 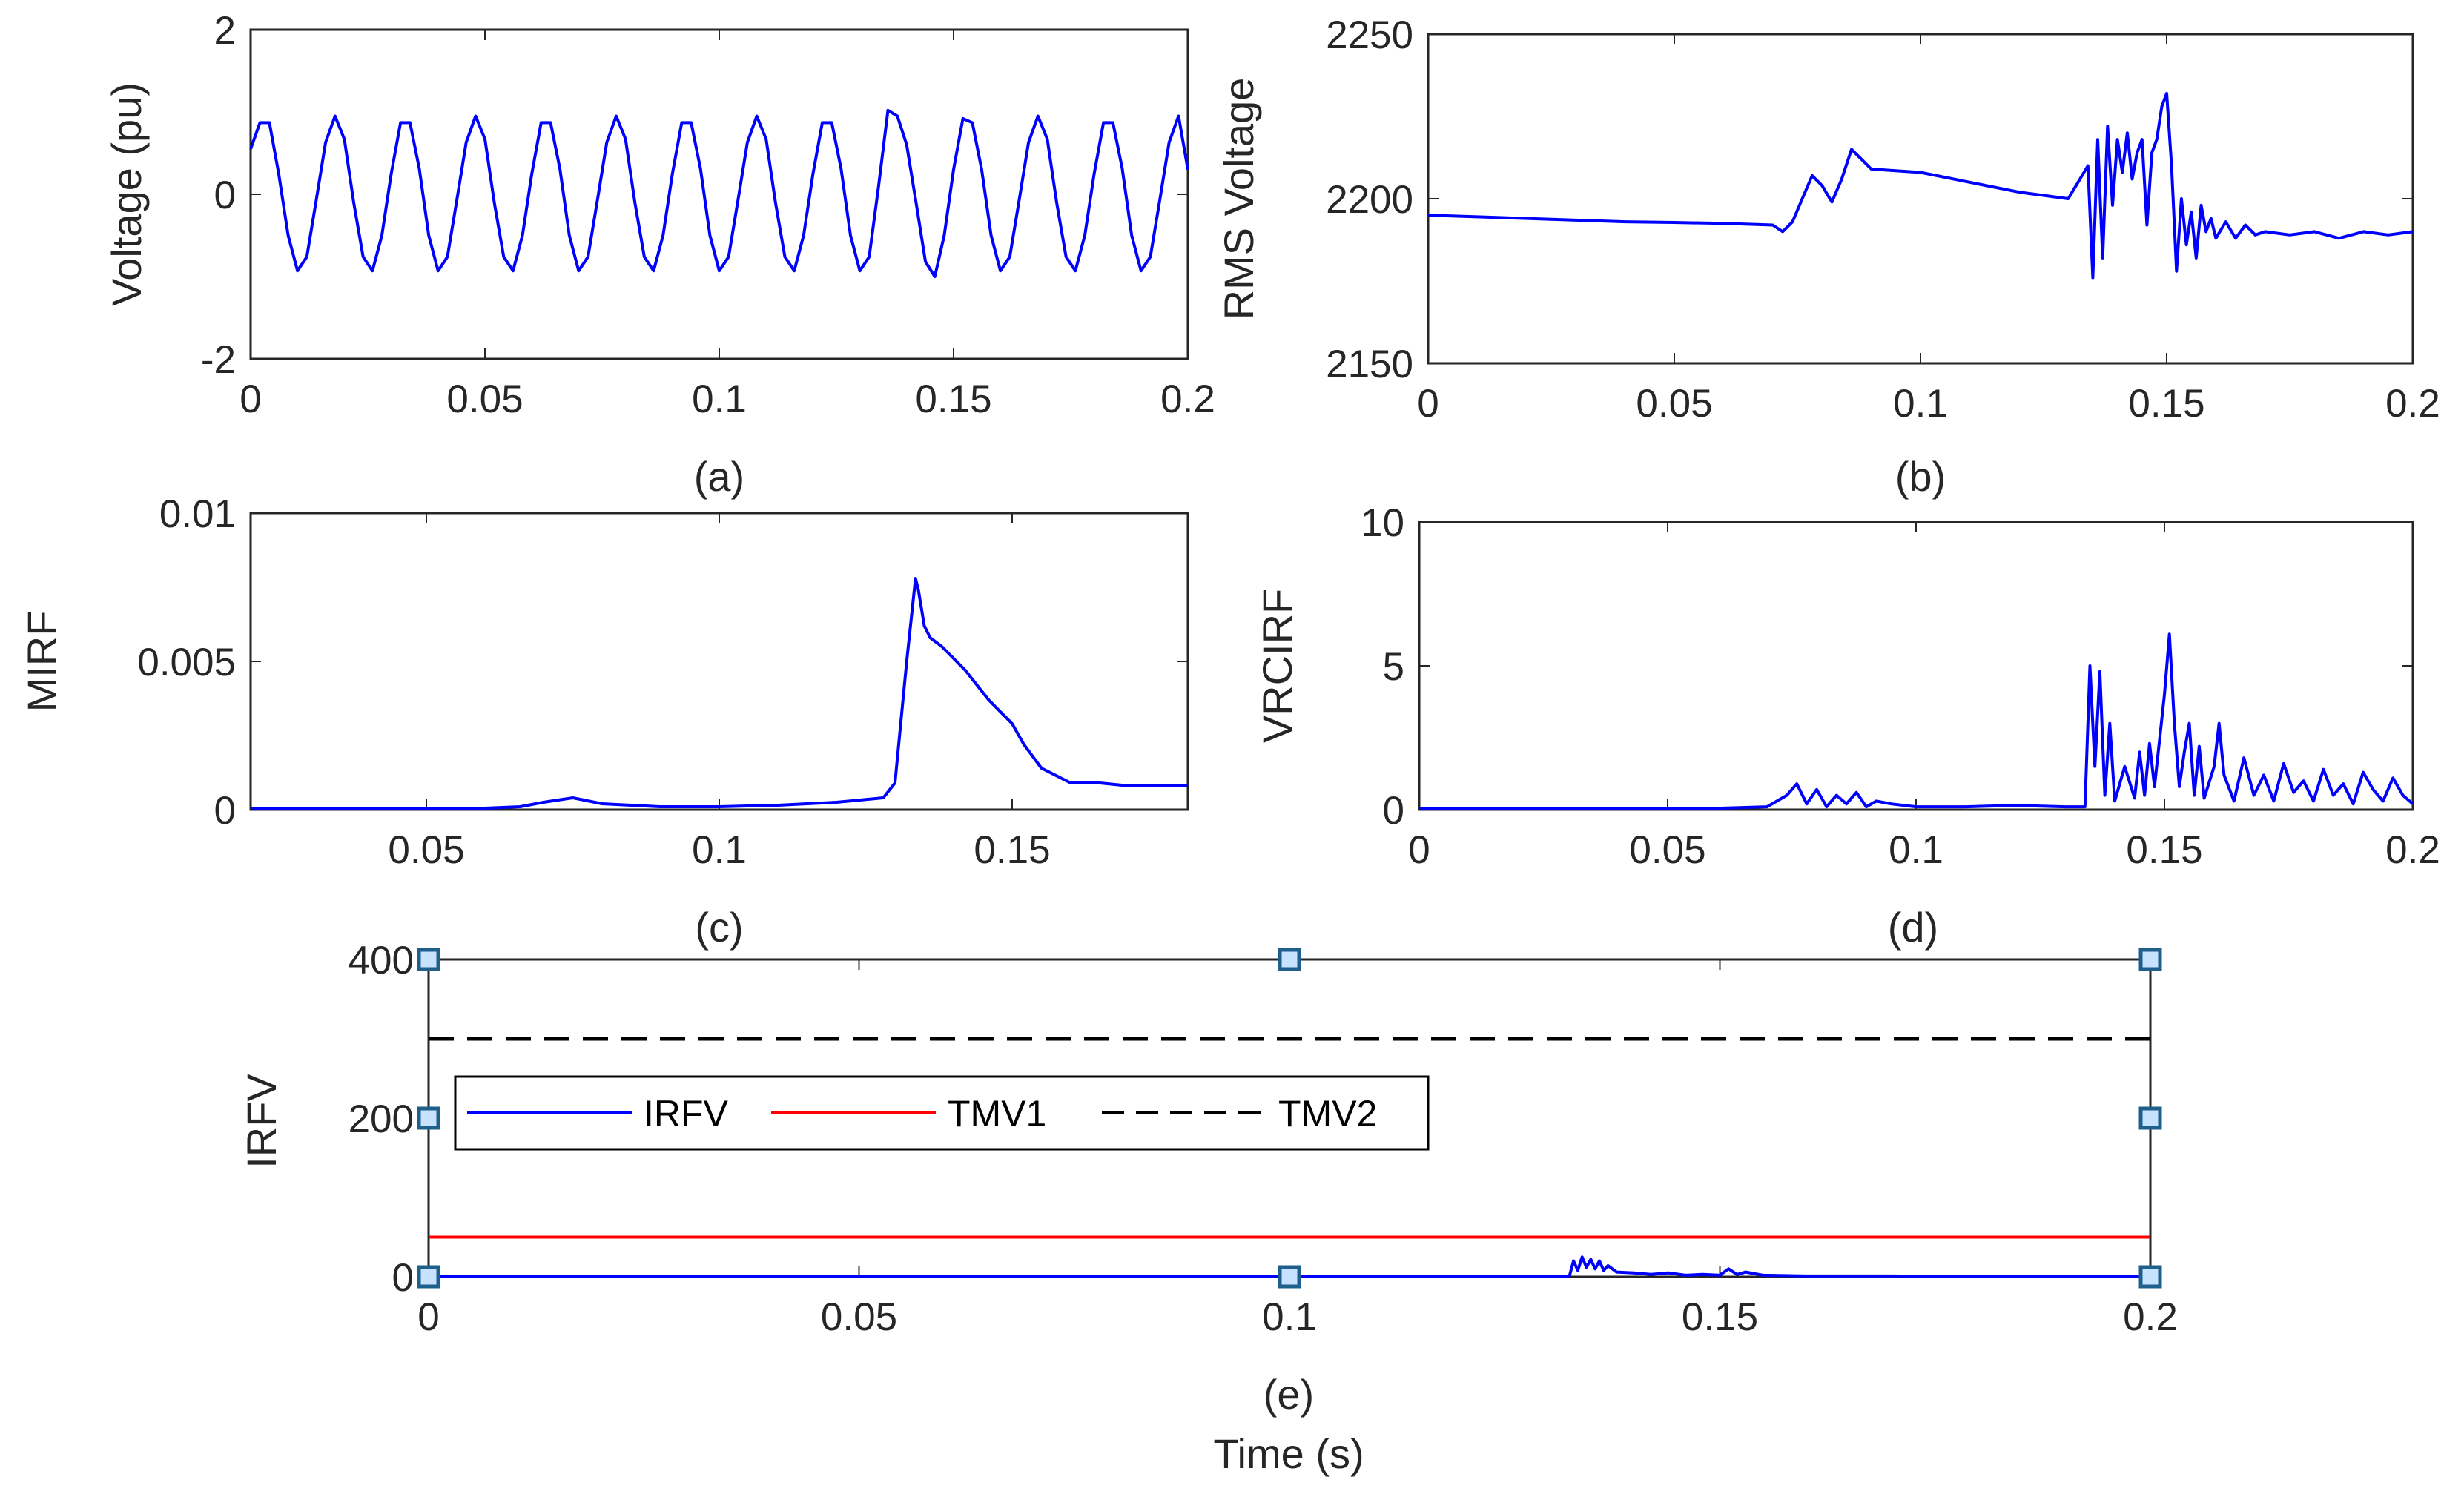 I want to click on panel-b-ylabel: RMS Voltage, so click(x=1239, y=199).